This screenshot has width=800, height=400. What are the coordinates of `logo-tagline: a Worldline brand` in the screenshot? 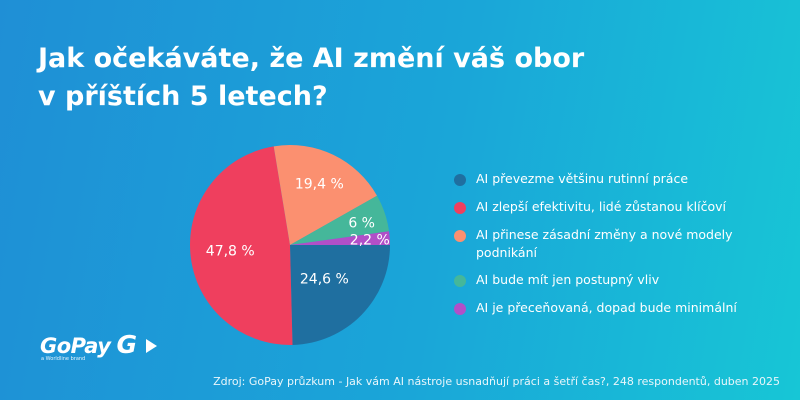 It's located at (63, 359).